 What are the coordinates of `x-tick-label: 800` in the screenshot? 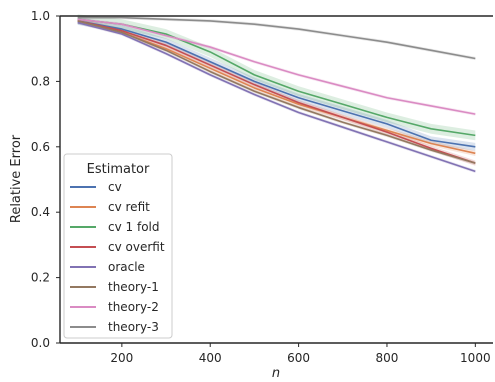 It's located at (387, 358).